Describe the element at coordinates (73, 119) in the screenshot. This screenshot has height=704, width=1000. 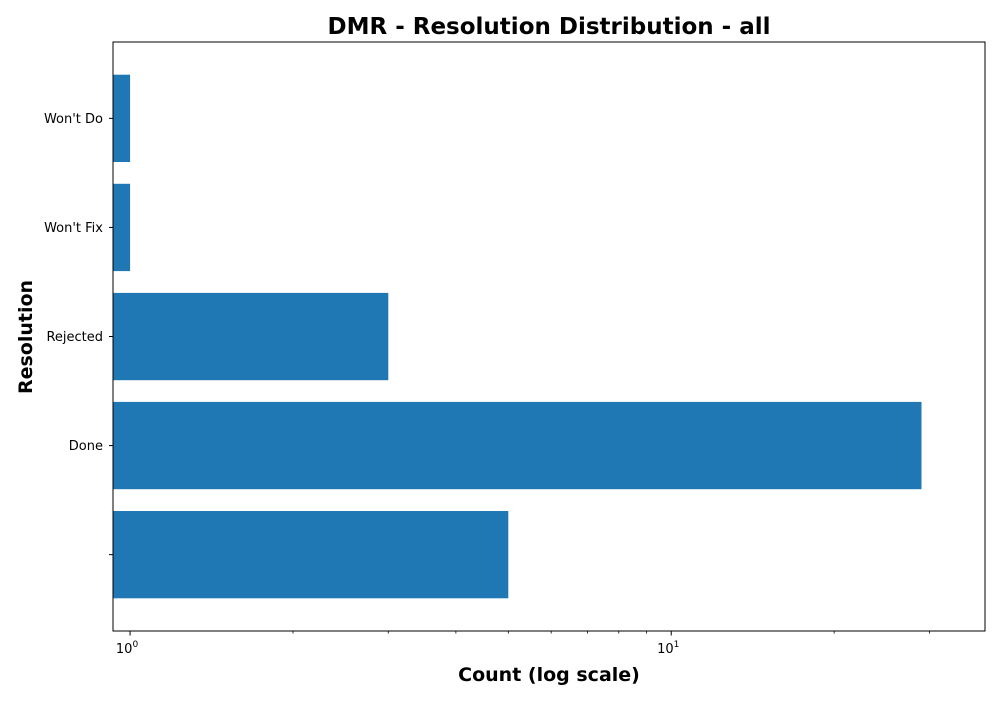
I see `y-tick-label: Won't Do` at that location.